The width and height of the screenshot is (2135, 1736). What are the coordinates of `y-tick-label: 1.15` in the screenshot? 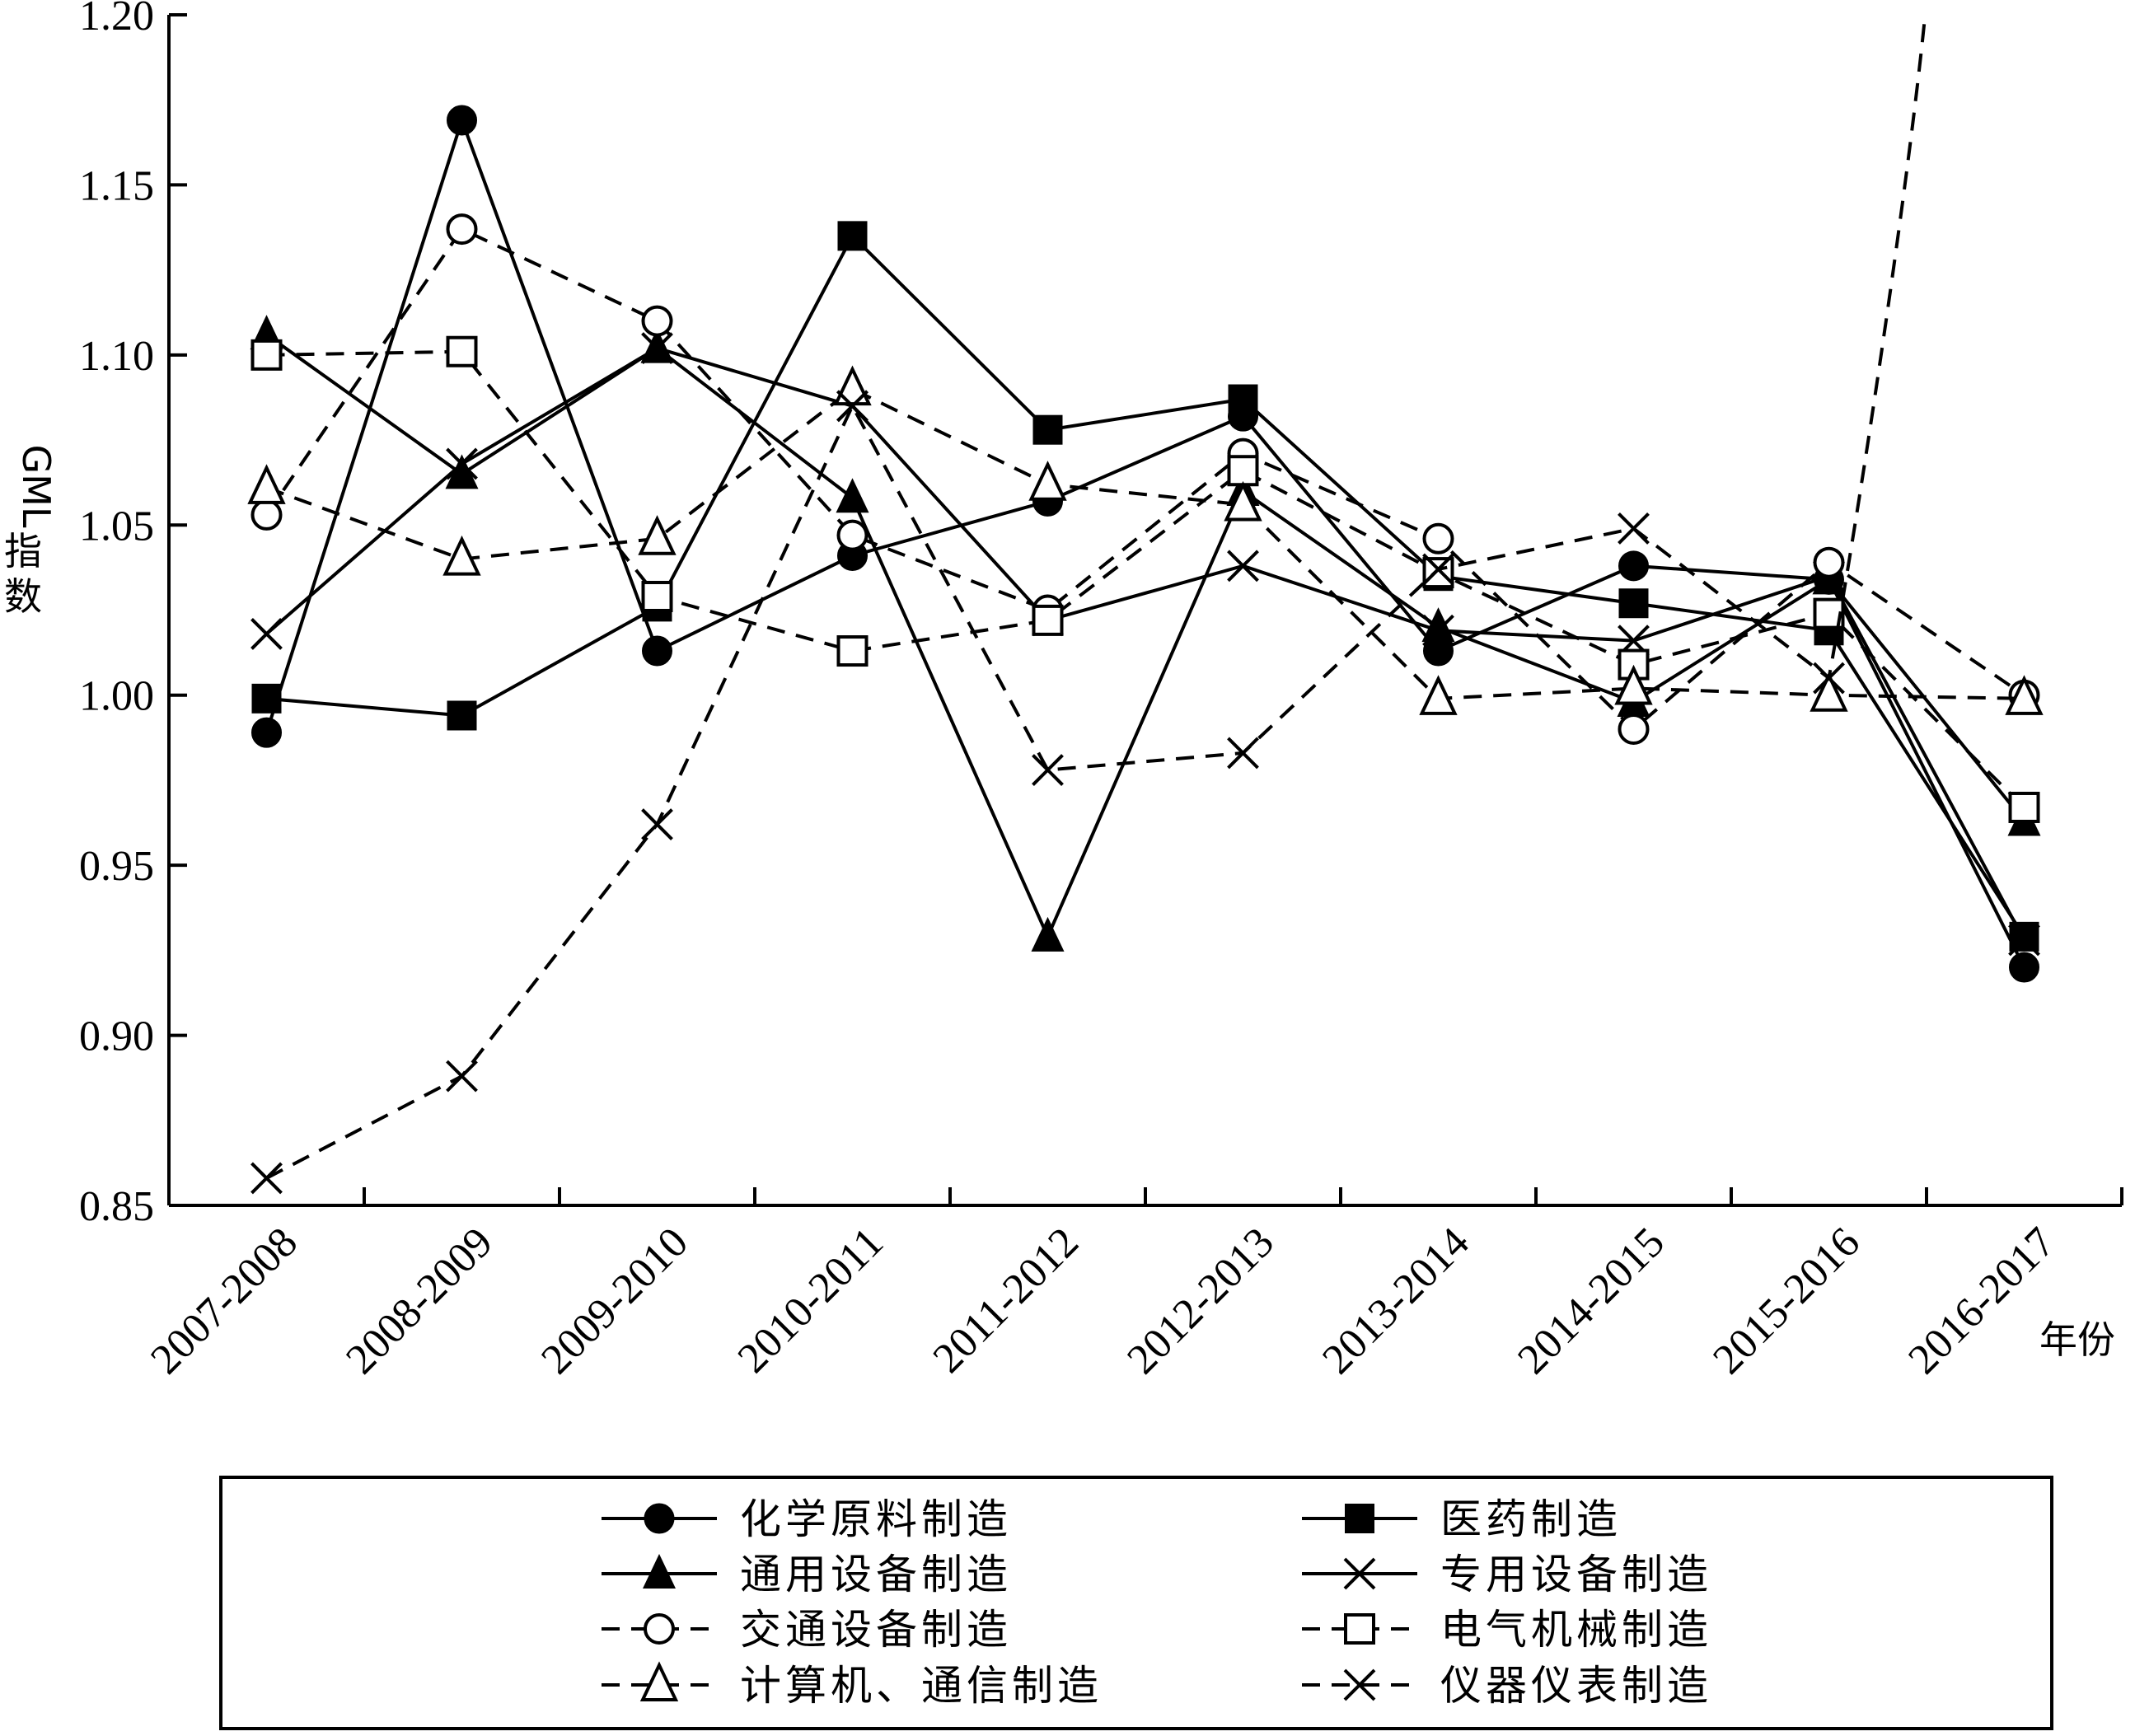 It's located at (116, 185).